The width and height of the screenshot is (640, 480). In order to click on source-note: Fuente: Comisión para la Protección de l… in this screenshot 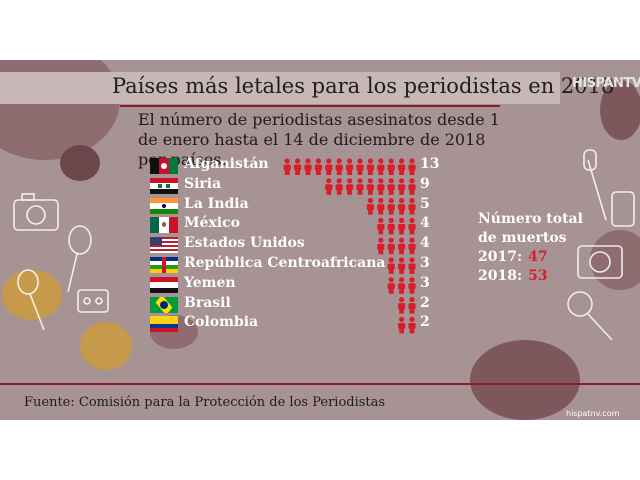, I will do `click(205, 402)`.